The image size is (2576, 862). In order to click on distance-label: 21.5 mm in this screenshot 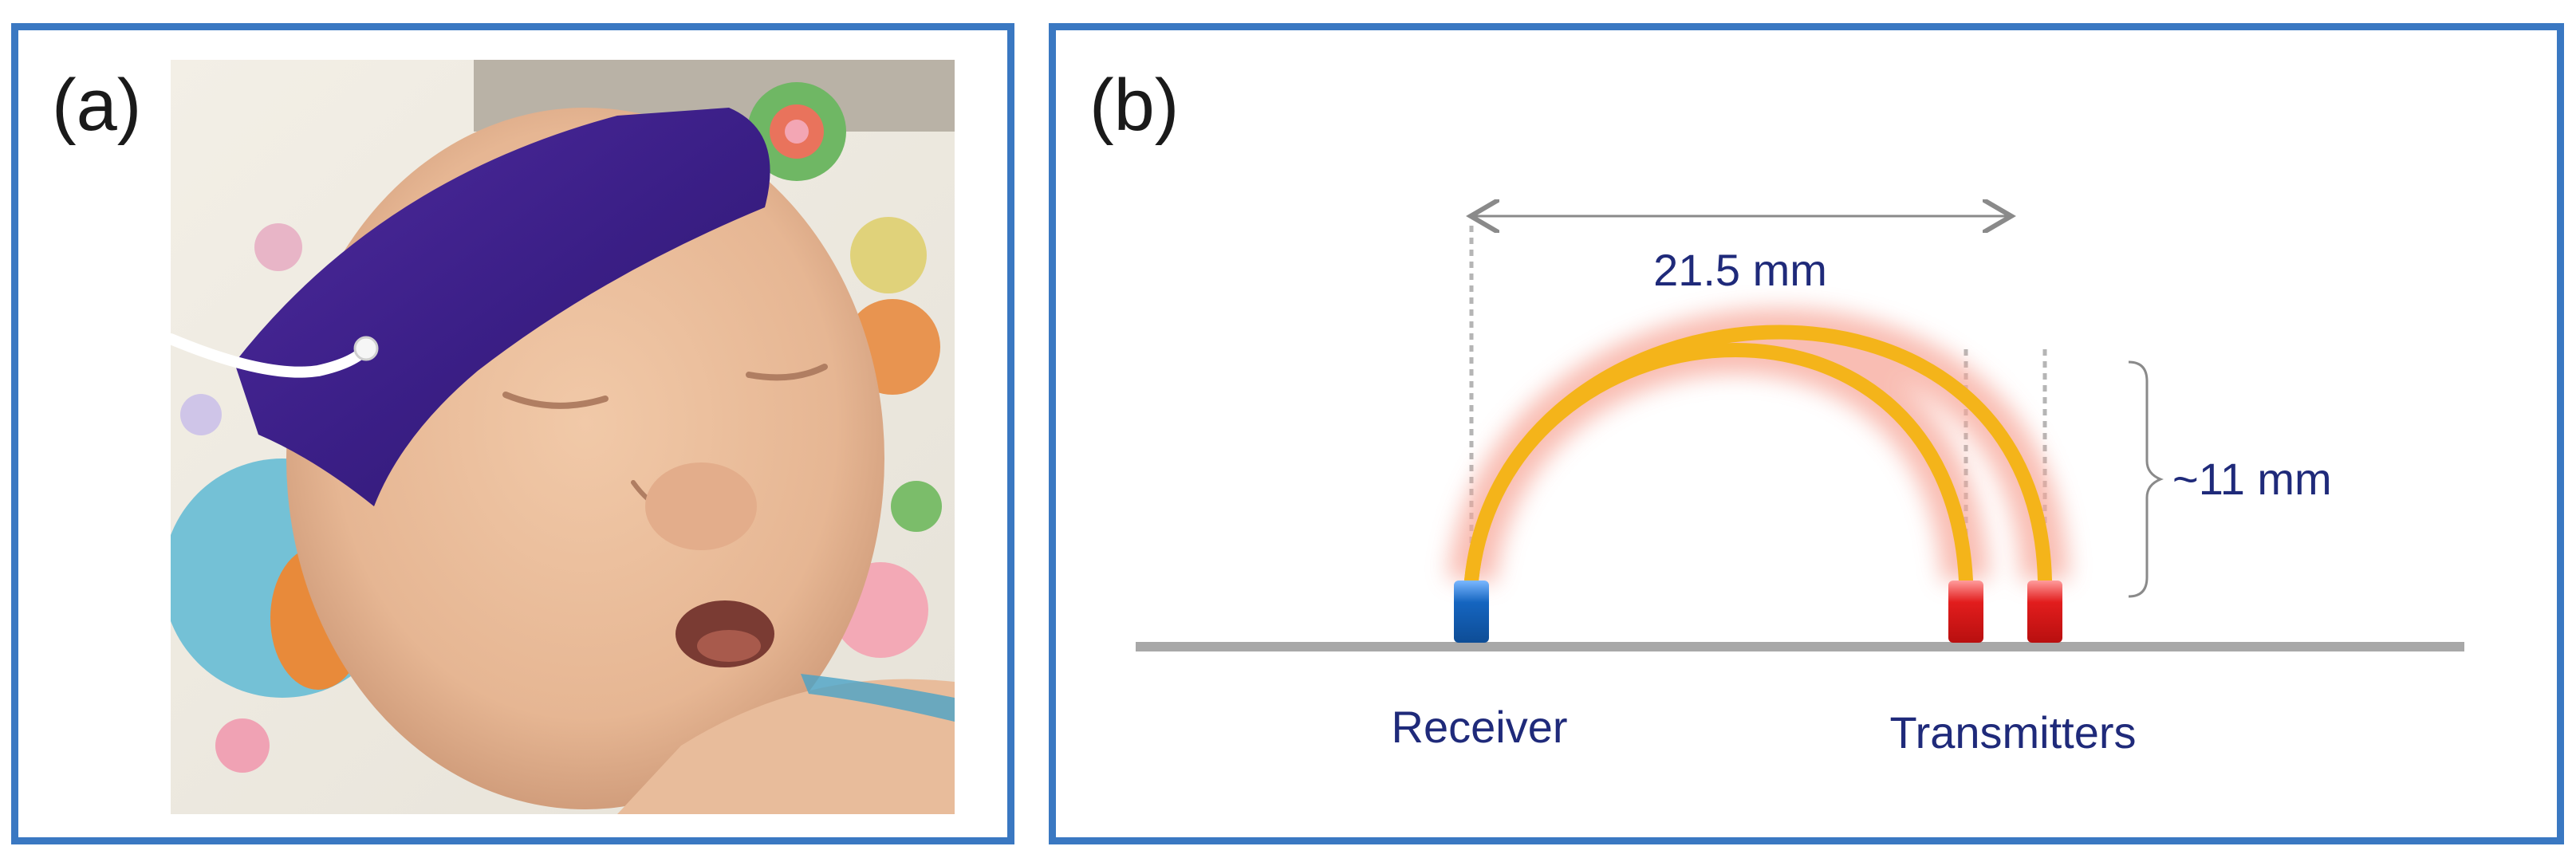, I will do `click(1740, 270)`.